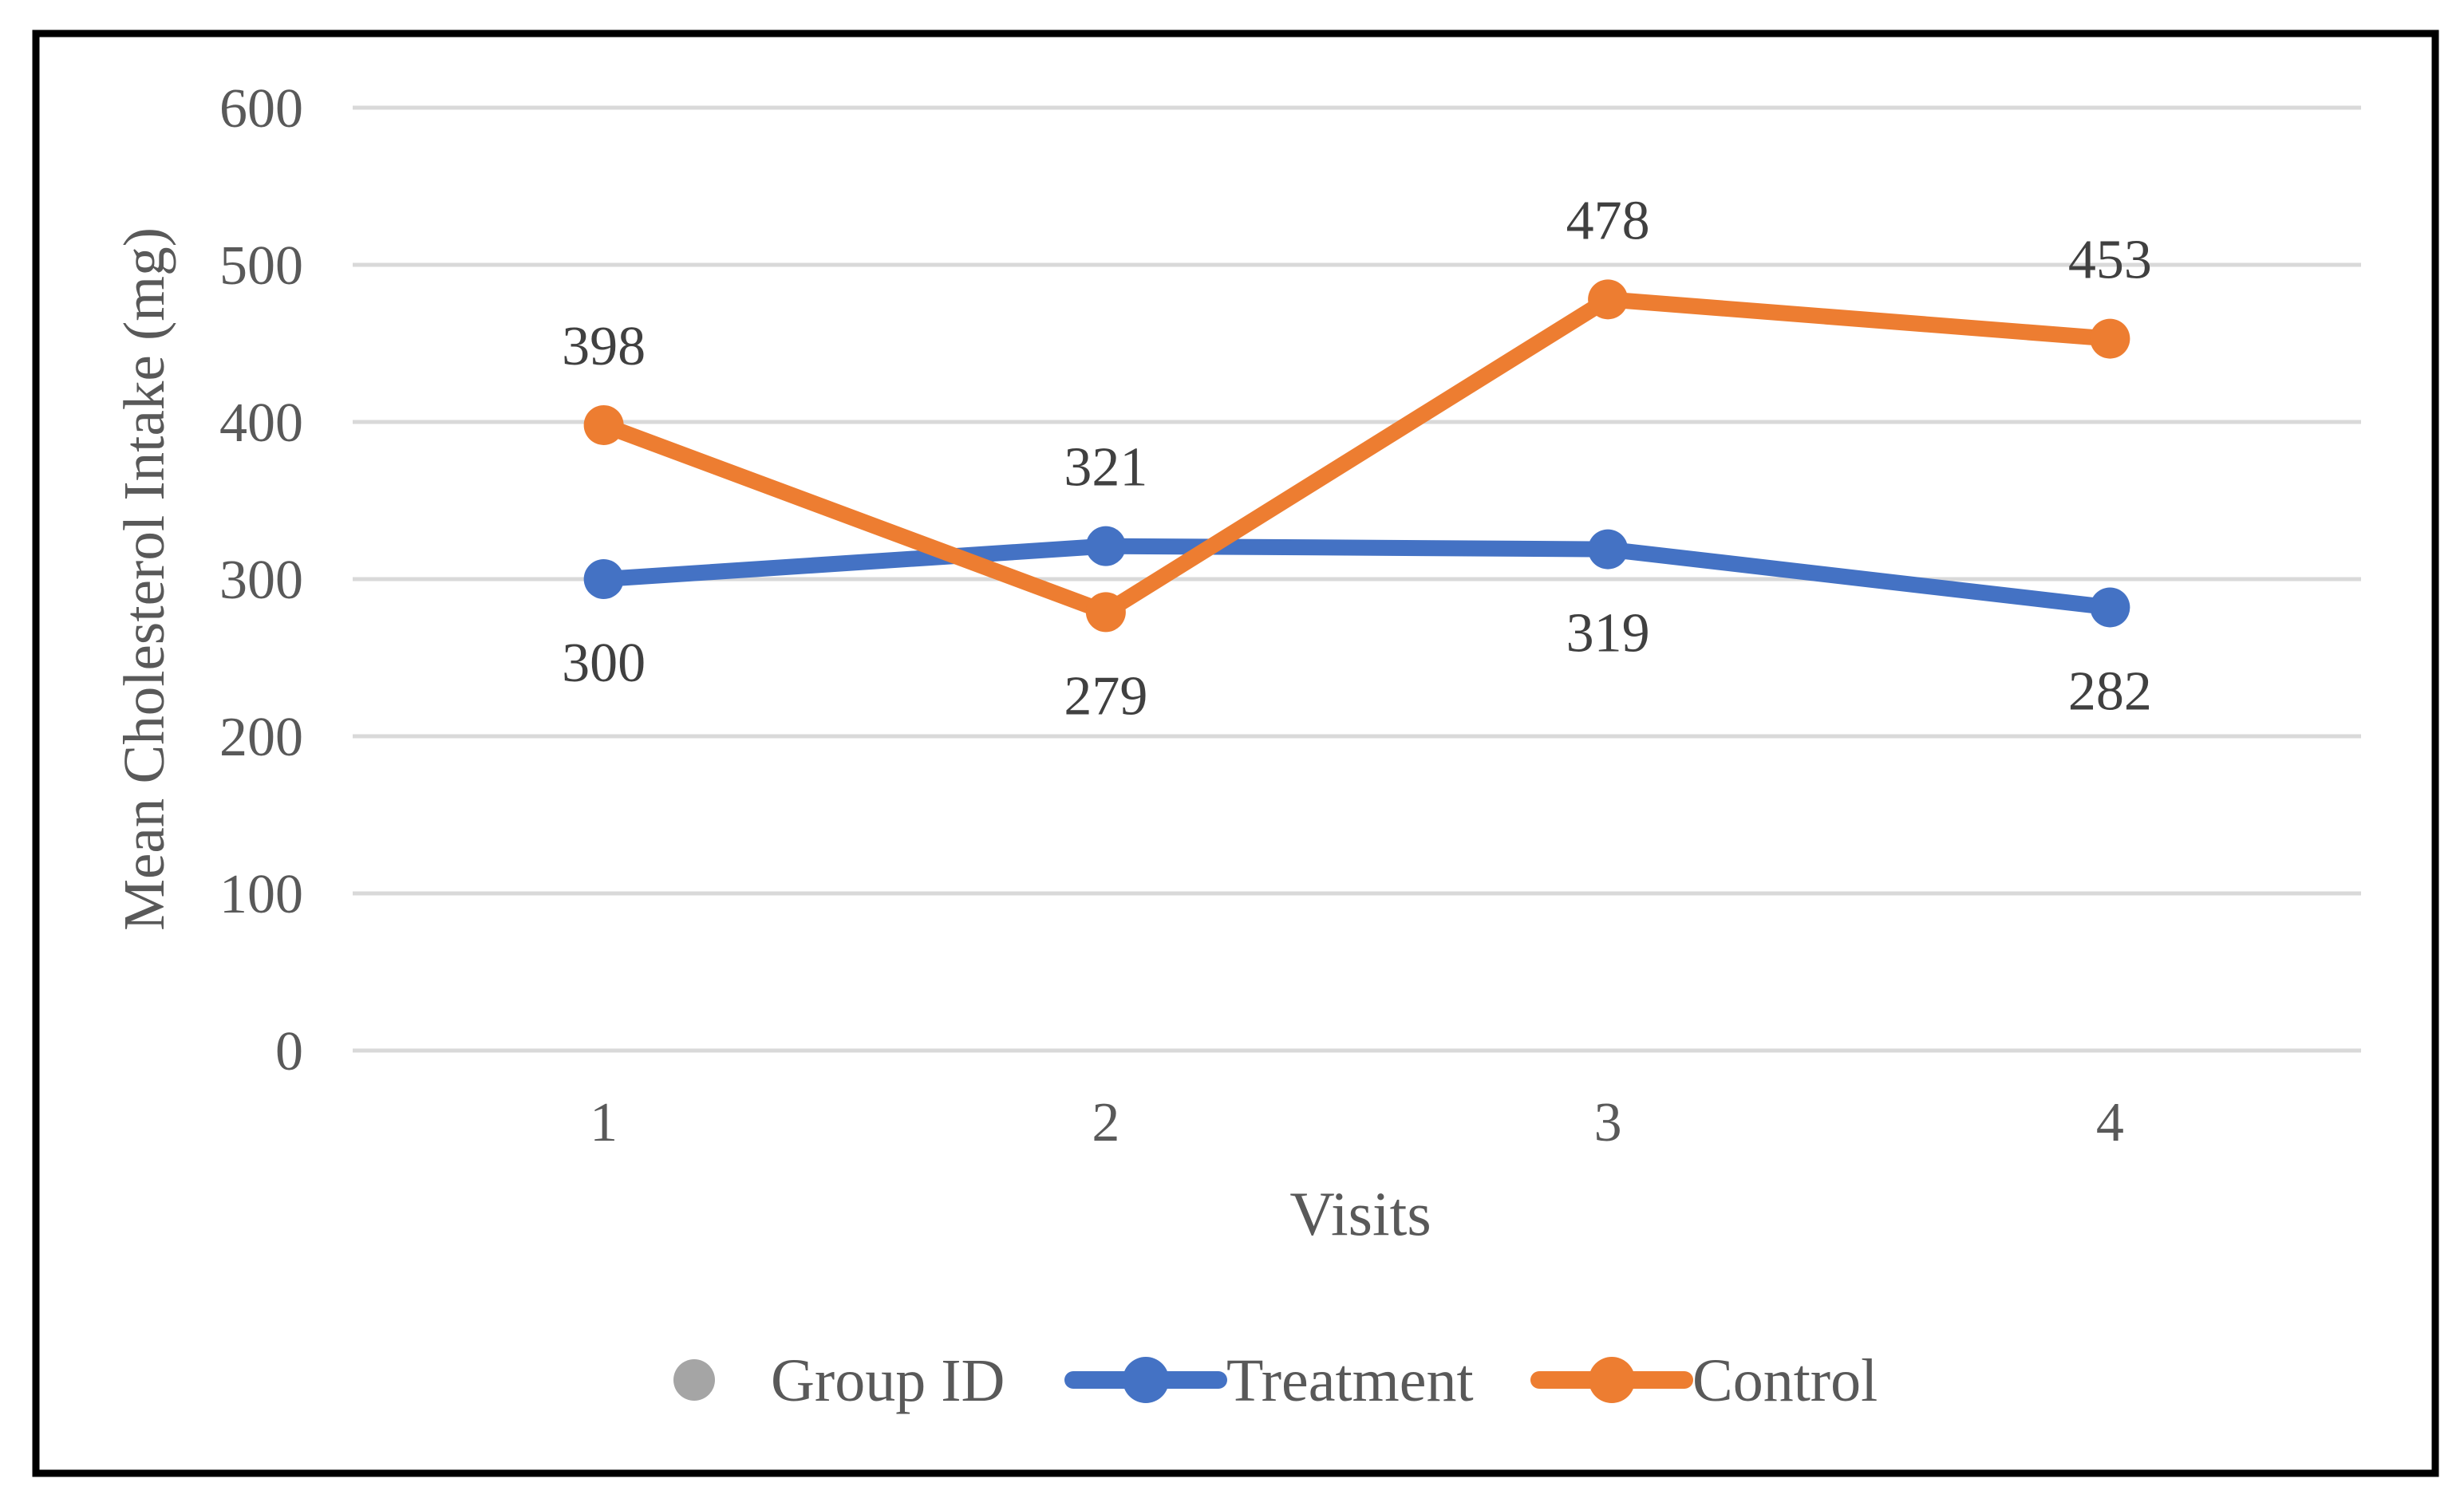 This screenshot has width=2464, height=1506. Describe the element at coordinates (2110, 1122) in the screenshot. I see `x-tick-label-4: 4` at that location.